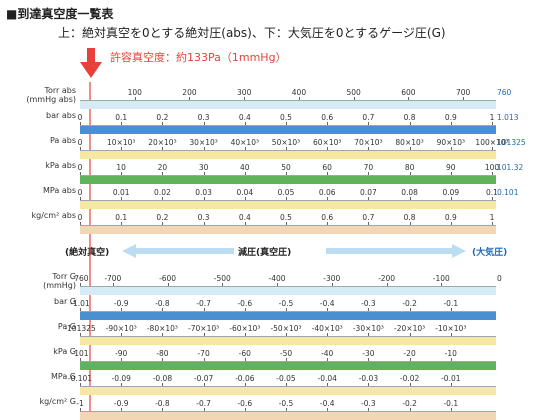  I want to click on abs-row-2-tick: 60×10³, so click(327, 142).